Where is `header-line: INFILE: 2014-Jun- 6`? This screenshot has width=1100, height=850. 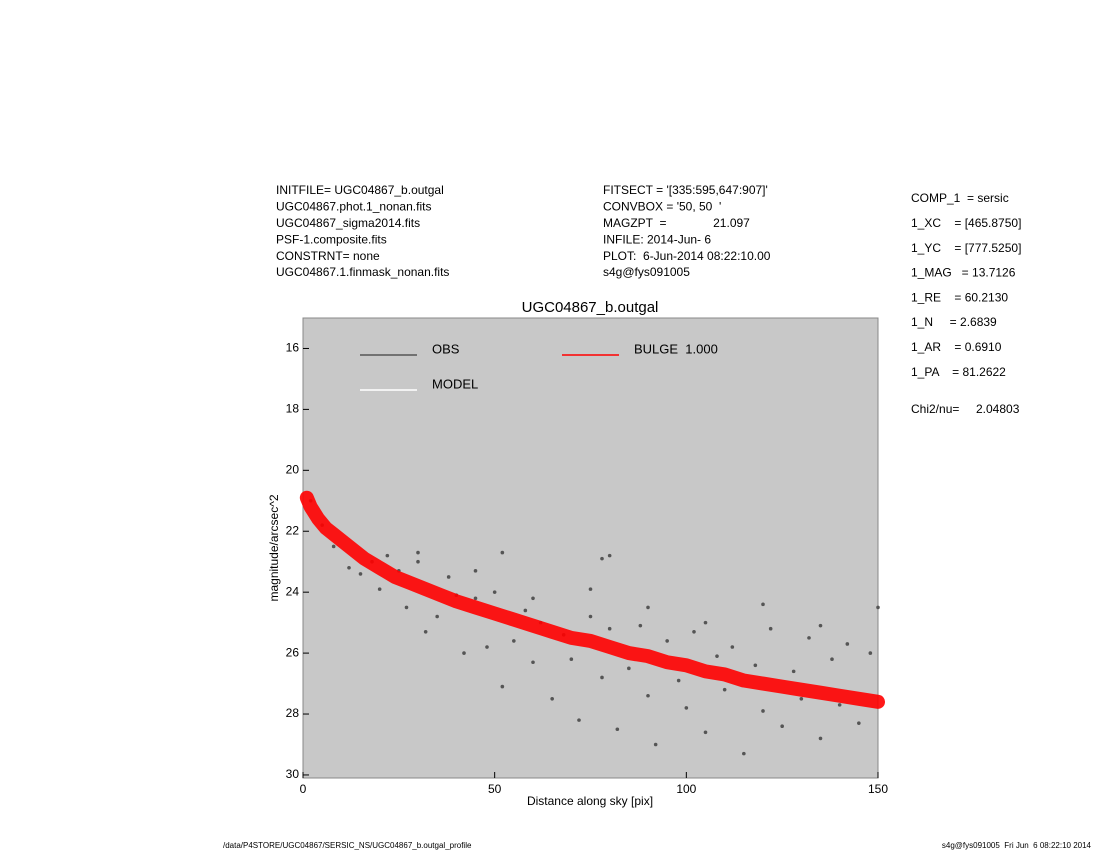 header-line: INFILE: 2014-Jun- 6 is located at coordinates (657, 239).